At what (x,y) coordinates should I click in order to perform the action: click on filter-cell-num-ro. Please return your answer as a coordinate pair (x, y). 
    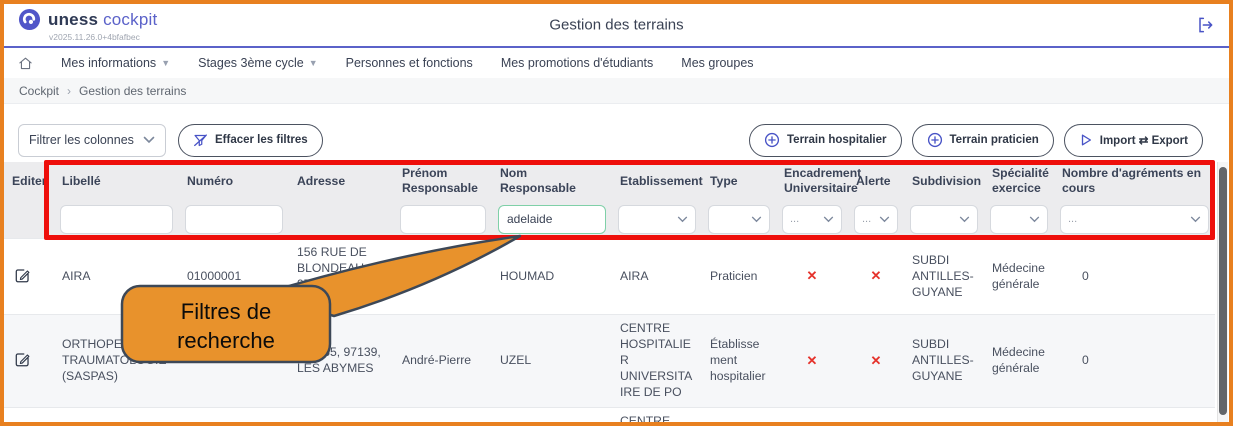
    Looking at the image, I should click on (234, 220).